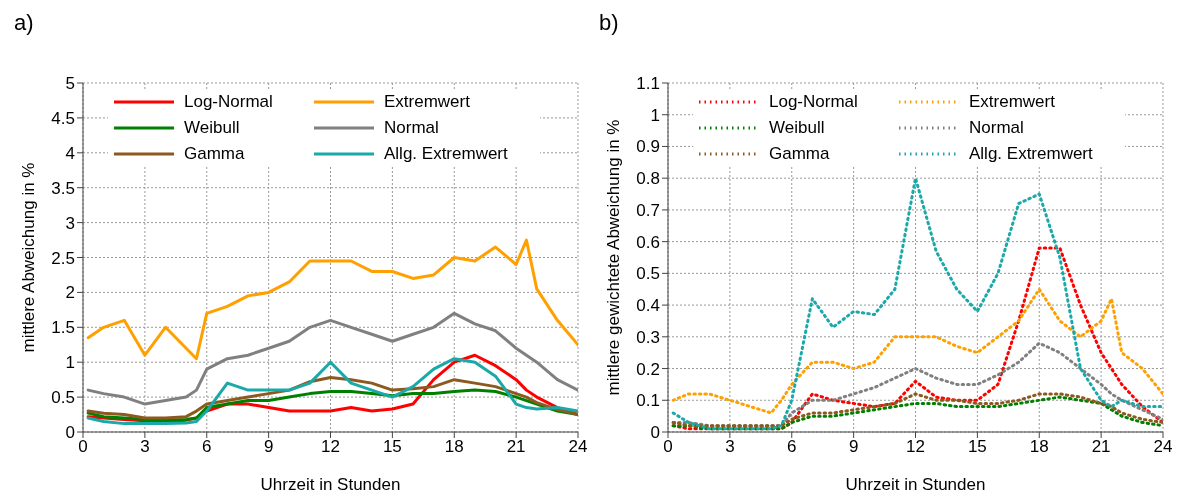  I want to click on chart-title: a), so click(24, 23).